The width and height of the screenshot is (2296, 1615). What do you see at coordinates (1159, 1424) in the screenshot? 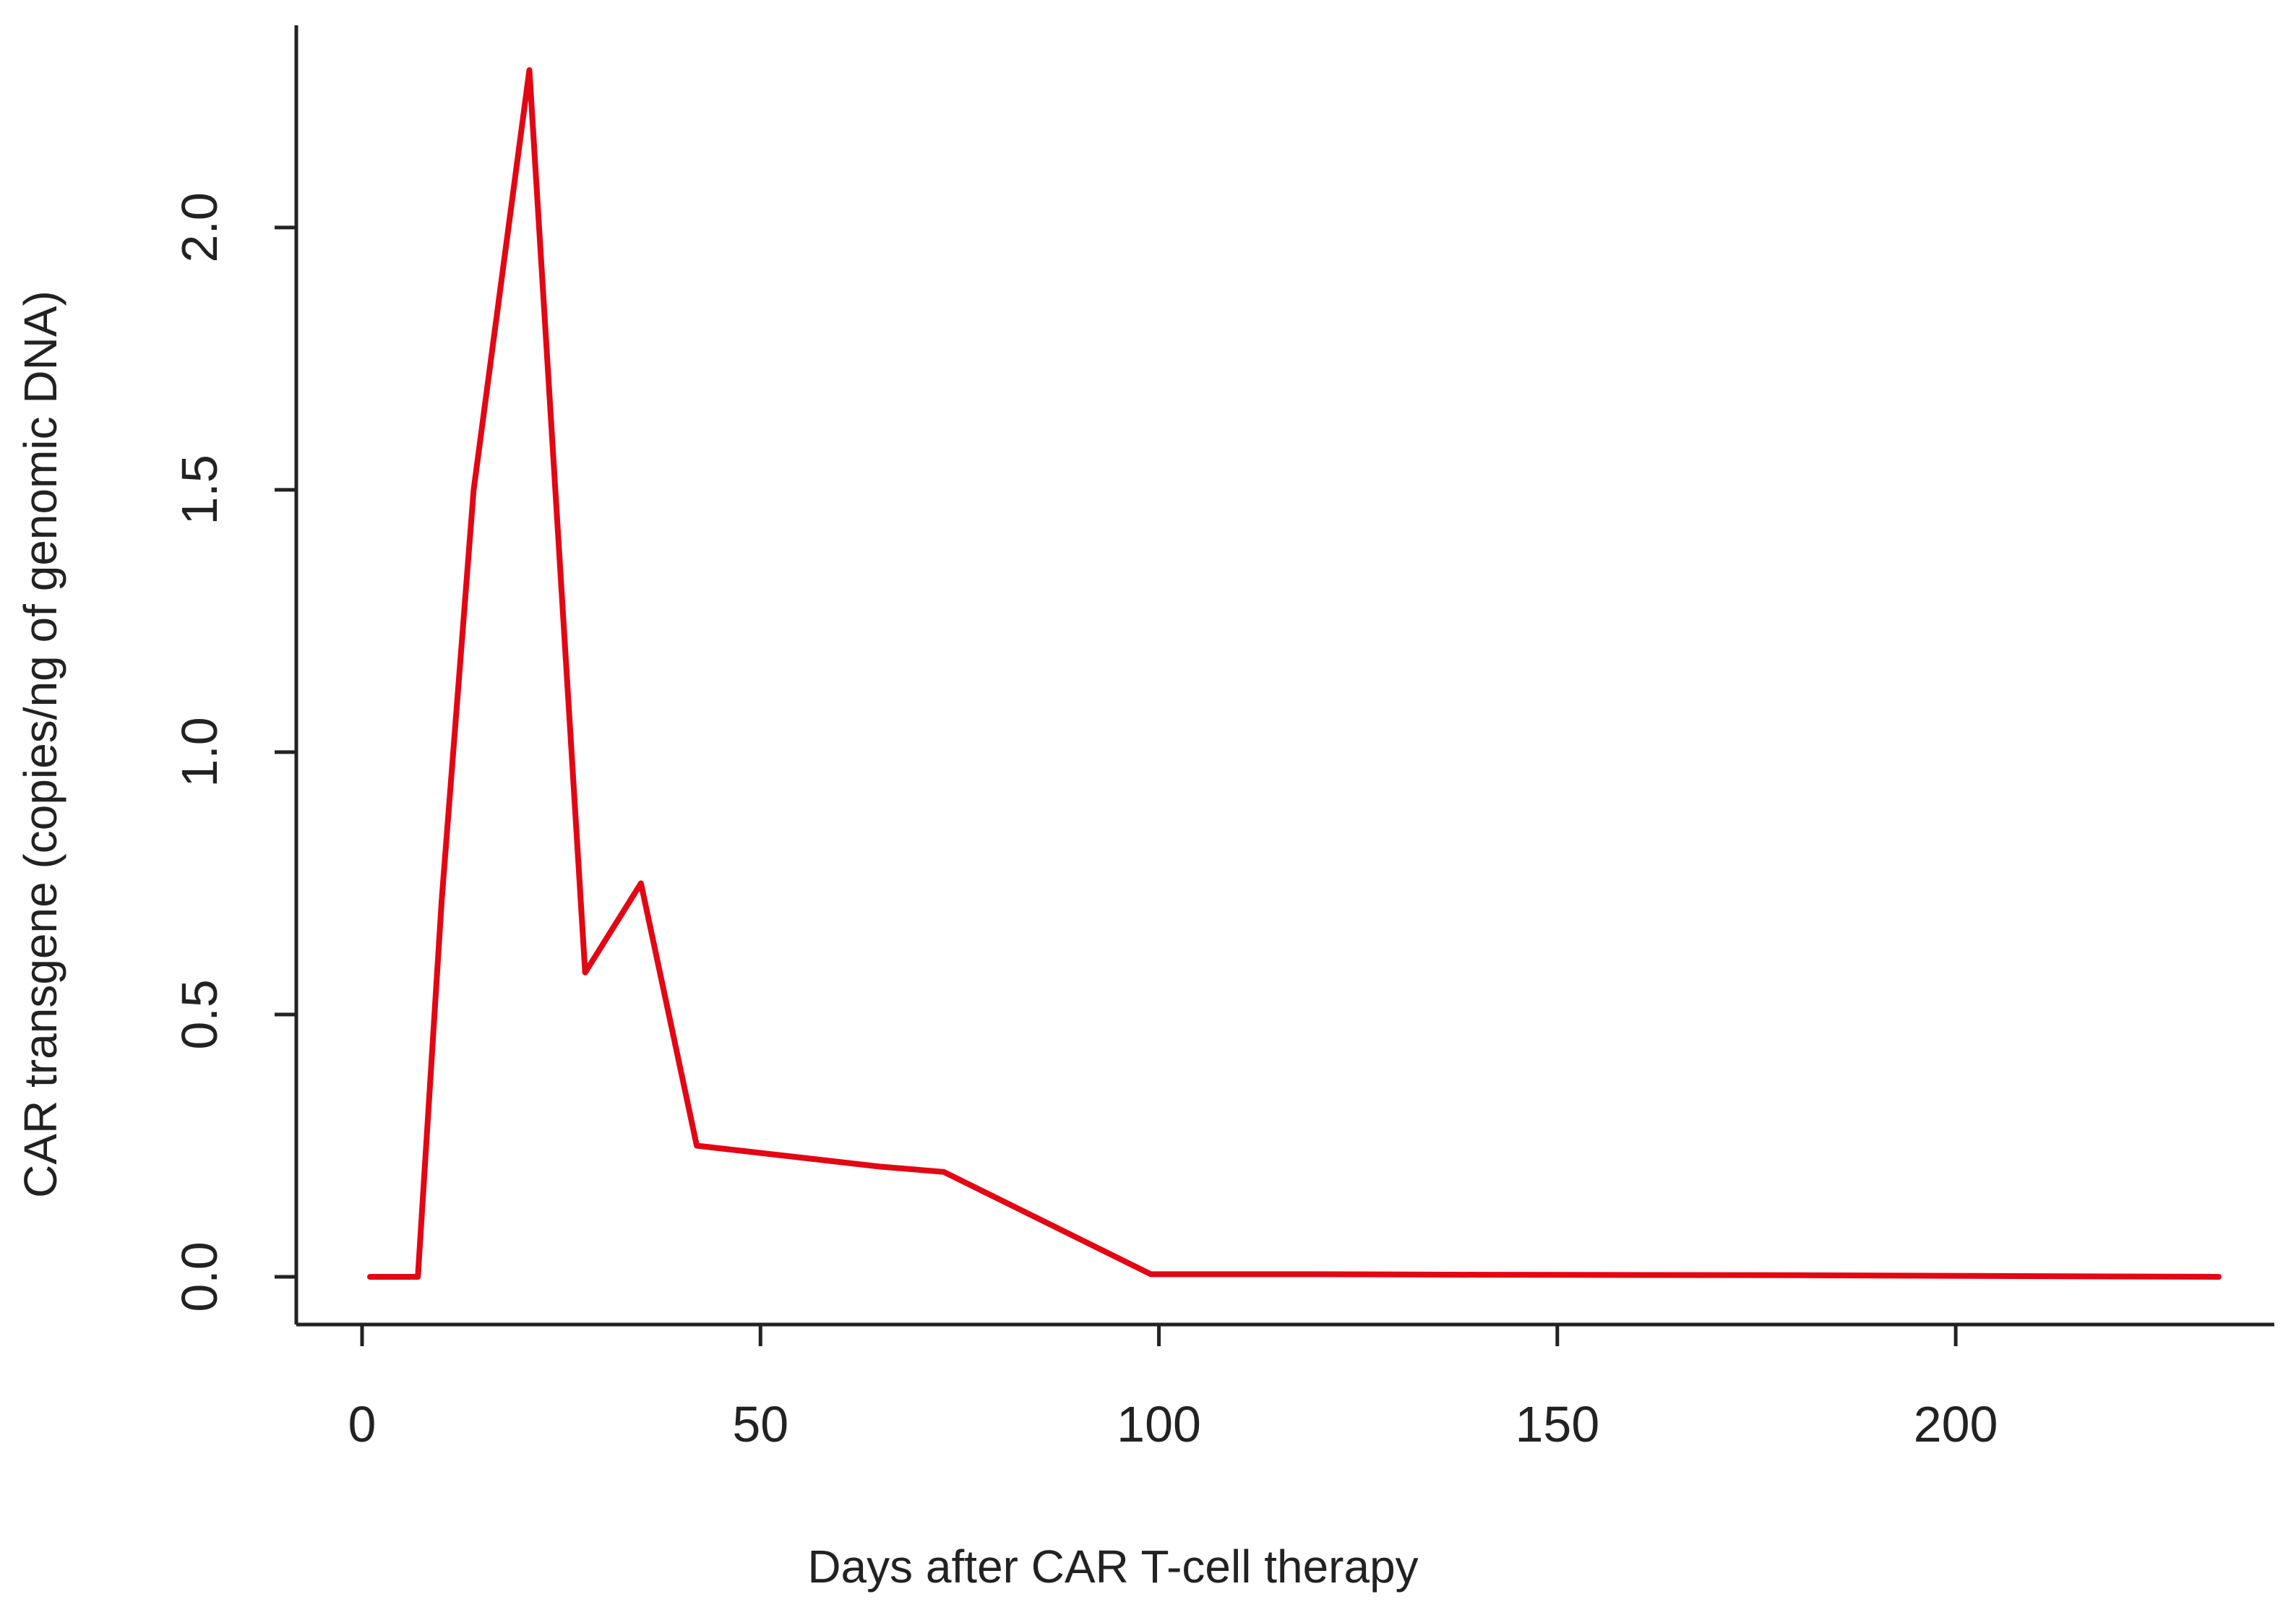
I see `x-tick-label: 100` at bounding box center [1159, 1424].